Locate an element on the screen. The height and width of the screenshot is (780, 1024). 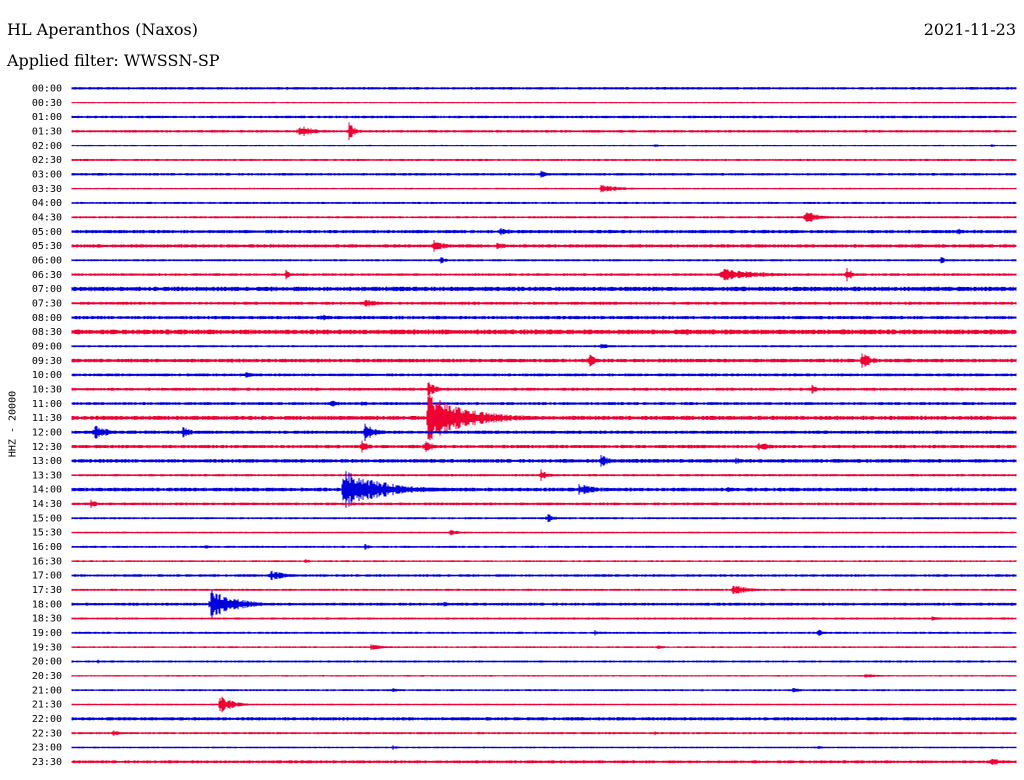
time-label-1630: 16:30 is located at coordinates (47, 561).